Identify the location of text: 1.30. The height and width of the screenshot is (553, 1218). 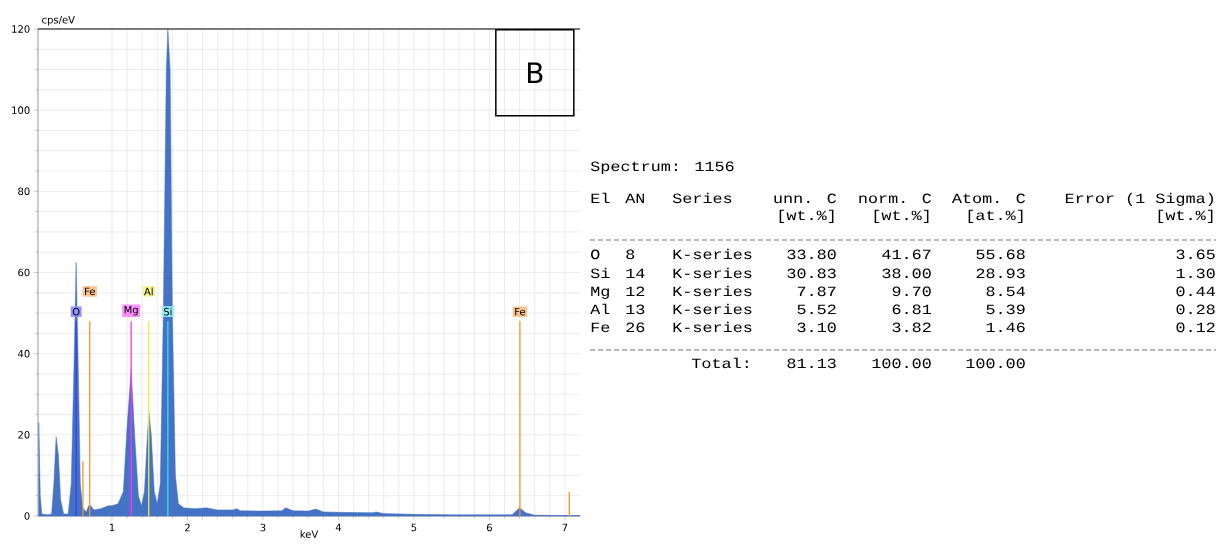
(1195, 273).